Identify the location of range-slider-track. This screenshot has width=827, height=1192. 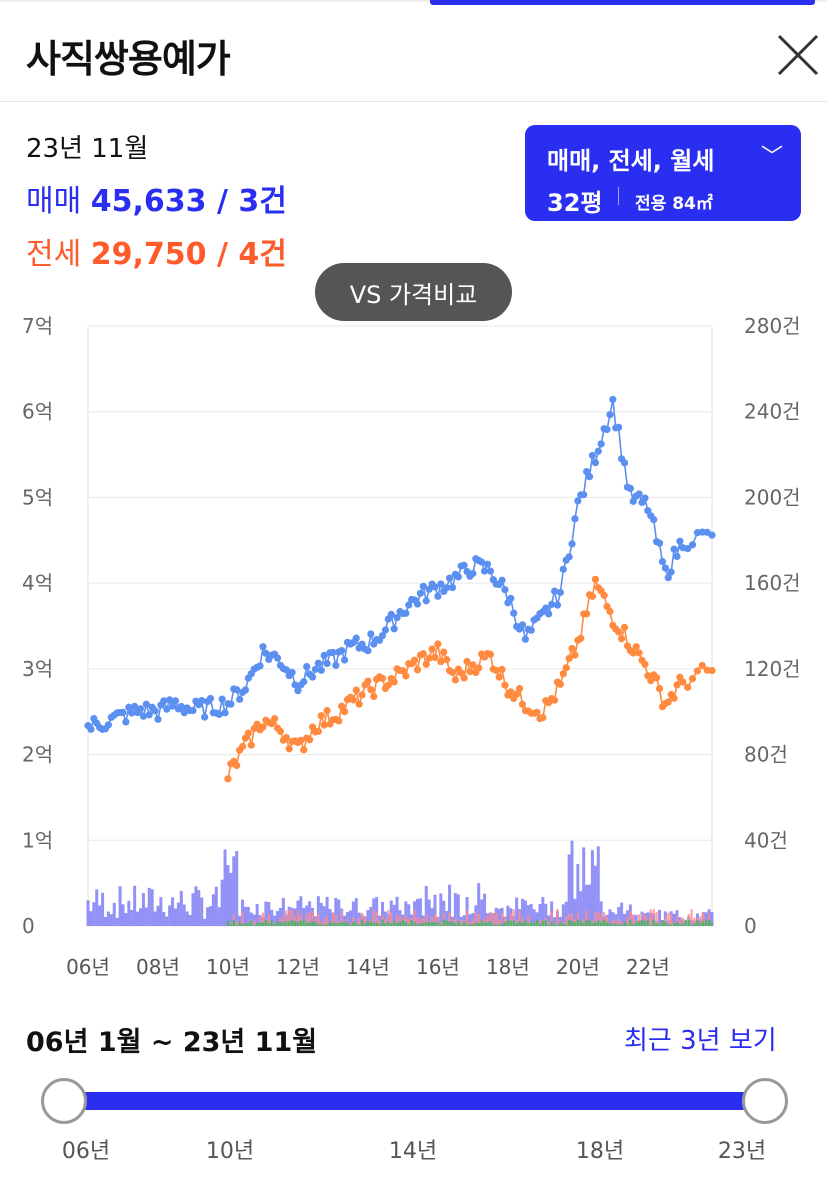
(415, 1101).